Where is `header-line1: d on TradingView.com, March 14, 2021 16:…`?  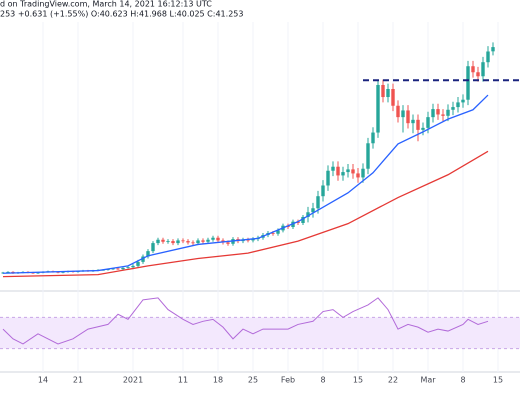 header-line1: d on TradingView.com, March 14, 2021 16:… is located at coordinates (106, 4).